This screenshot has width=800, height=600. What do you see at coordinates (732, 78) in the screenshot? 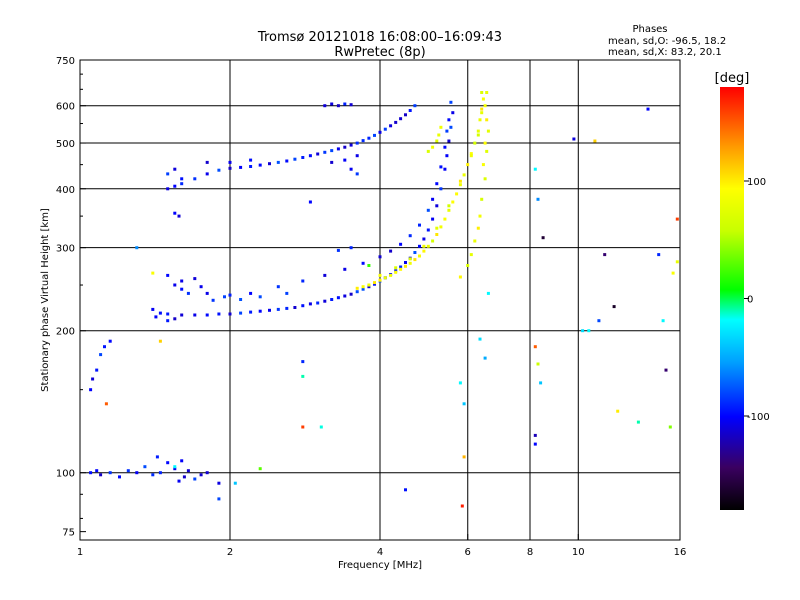
I see `colorbar-unit-label: [deg]` at bounding box center [732, 78].